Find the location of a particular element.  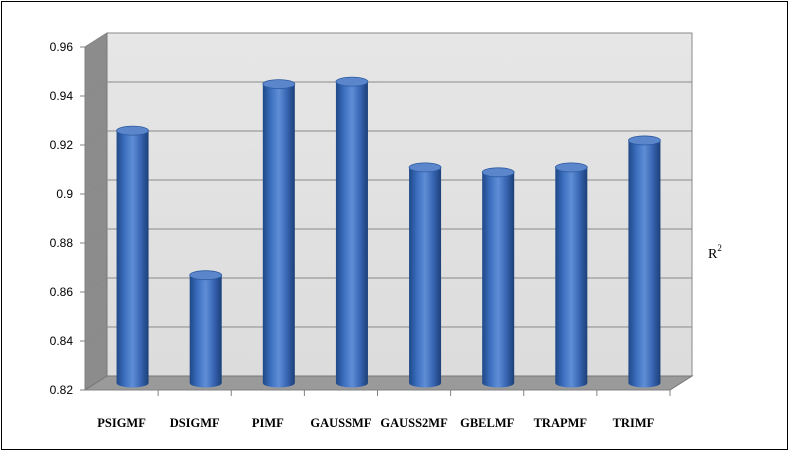

side-wall is located at coordinates (96, 211).